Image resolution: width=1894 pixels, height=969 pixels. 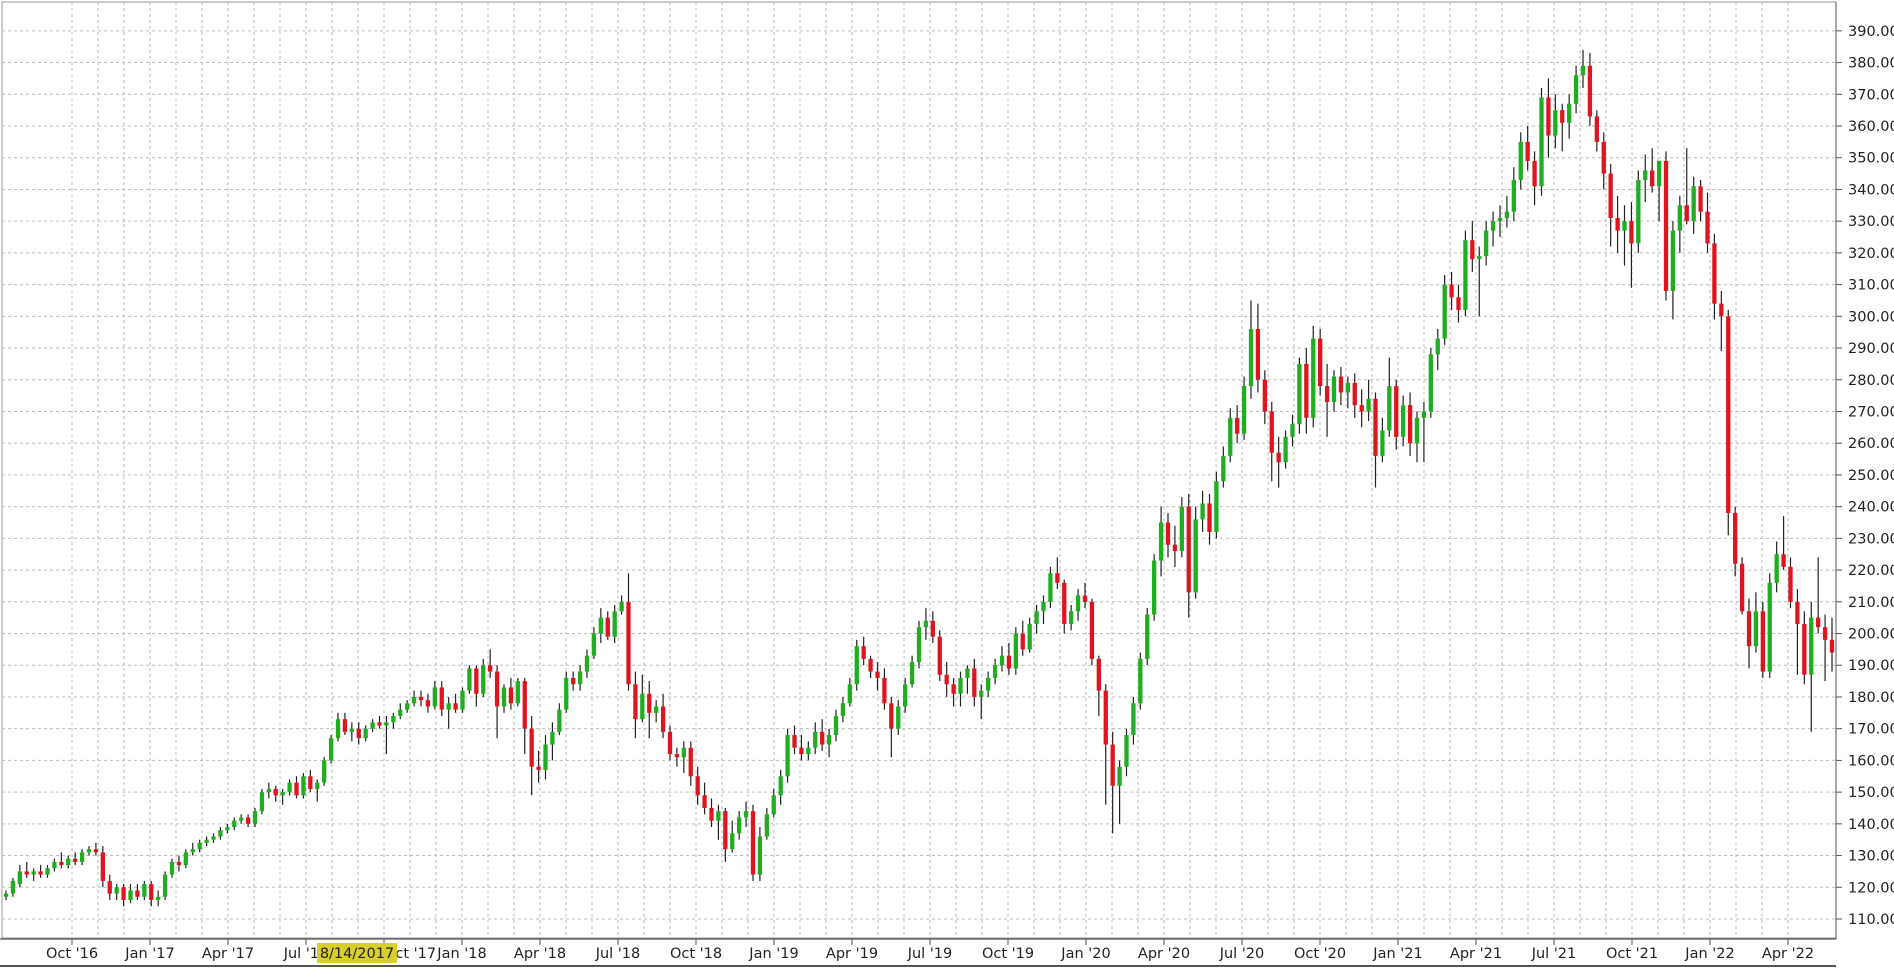 I want to click on y-tick-label: 300.00, so click(x=1871, y=317).